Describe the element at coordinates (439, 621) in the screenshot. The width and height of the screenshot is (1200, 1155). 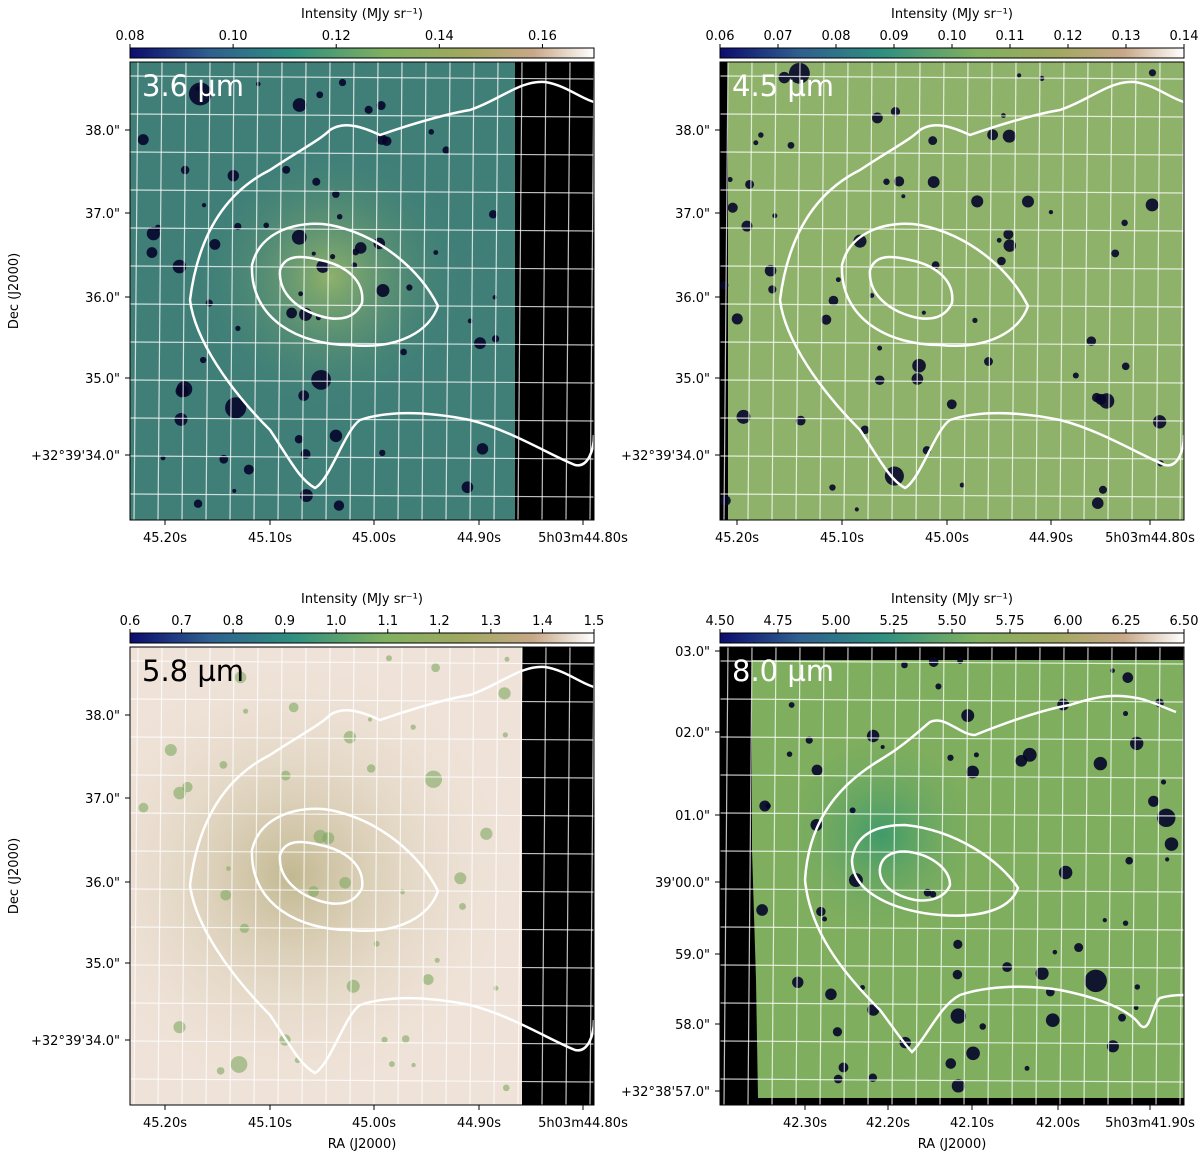
I see `colorbar-tick-label: 1.2` at that location.